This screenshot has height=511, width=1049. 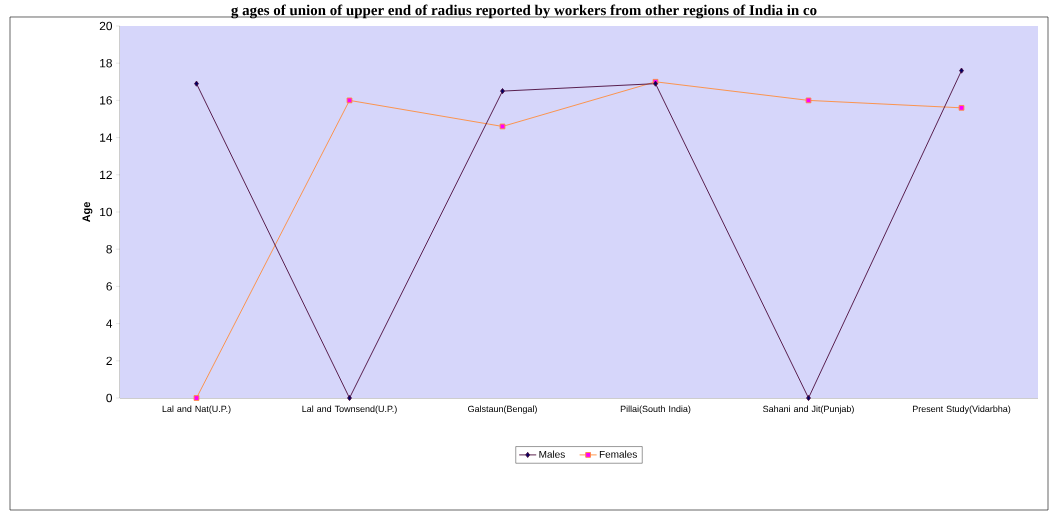 I want to click on y-tick-label: 2, so click(x=109, y=360).